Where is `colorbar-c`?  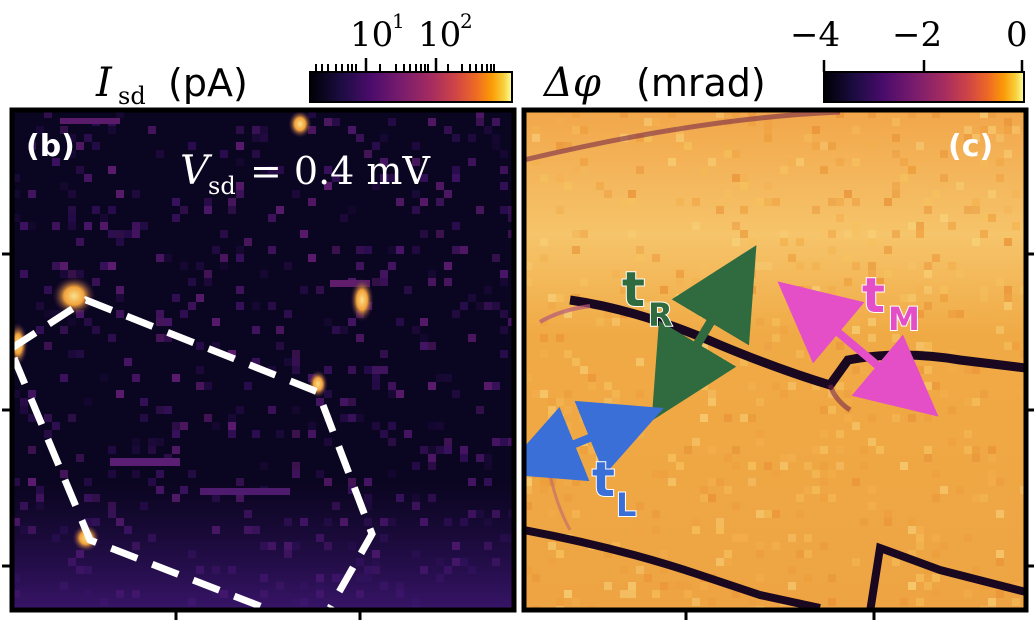 colorbar-c is located at coordinates (924, 87).